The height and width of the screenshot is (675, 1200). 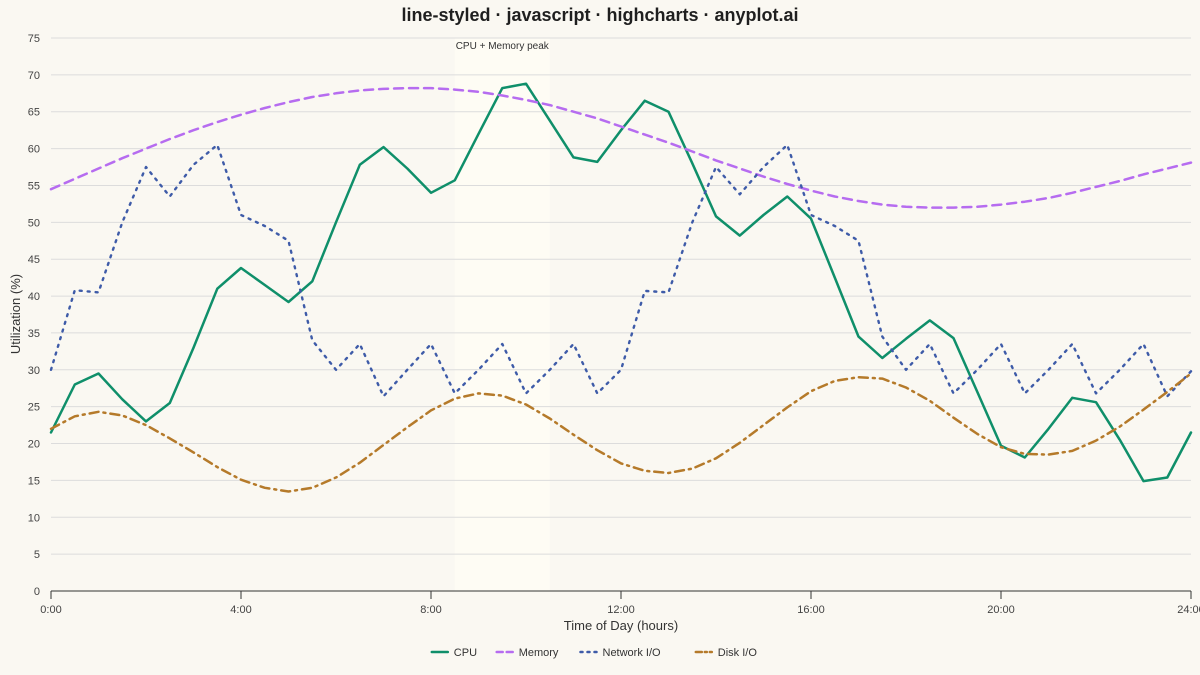 I want to click on y-tick-label: 30, so click(x=34, y=371).